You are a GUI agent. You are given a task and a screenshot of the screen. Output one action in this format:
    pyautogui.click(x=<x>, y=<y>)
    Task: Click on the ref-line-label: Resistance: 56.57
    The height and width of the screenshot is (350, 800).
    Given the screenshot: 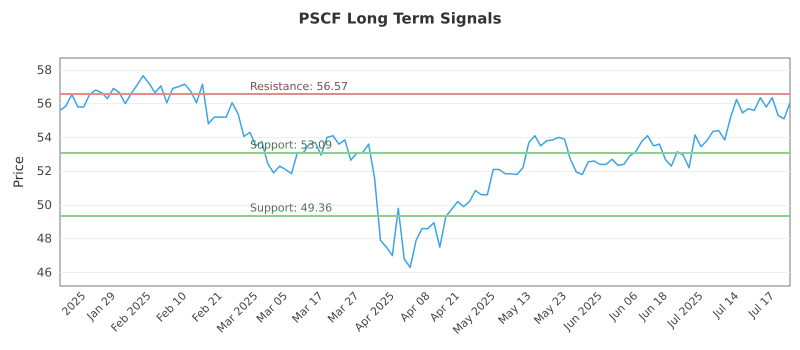 What is the action you would take?
    pyautogui.click(x=299, y=86)
    